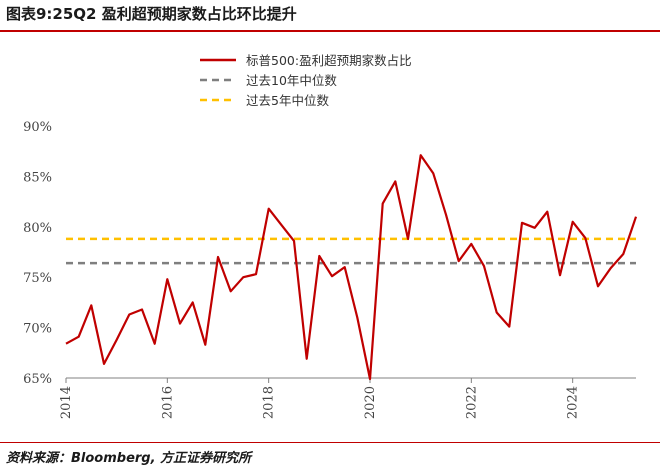 The width and height of the screenshot is (660, 471). Describe the element at coordinates (37, 329) in the screenshot. I see `y-tick-label: 70%` at that location.